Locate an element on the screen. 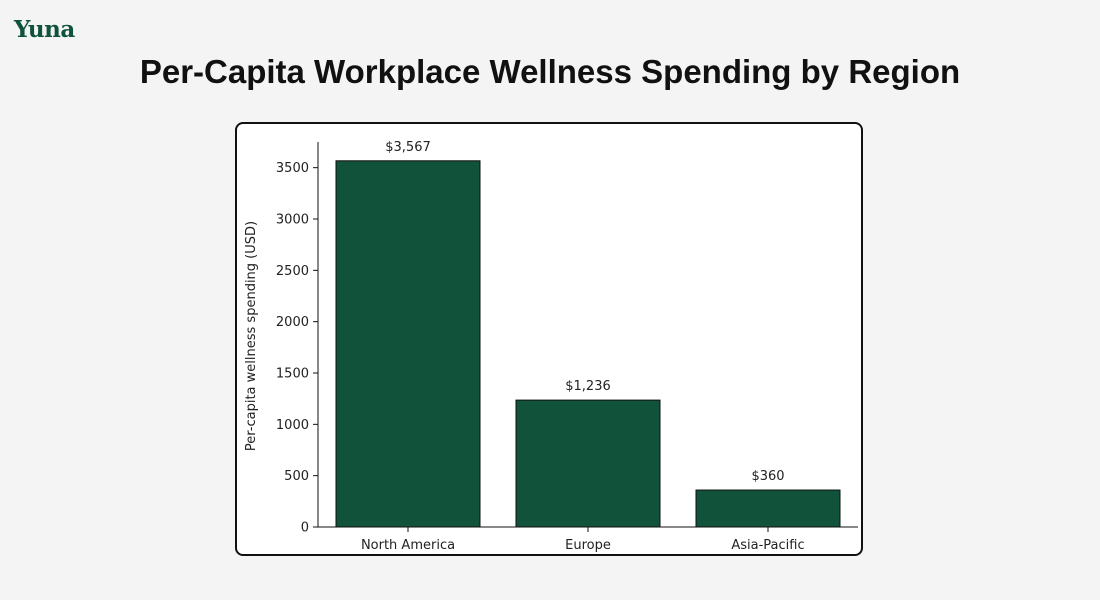  x-tick-labels: North America Europe Asia-Pacific is located at coordinates (583, 540).